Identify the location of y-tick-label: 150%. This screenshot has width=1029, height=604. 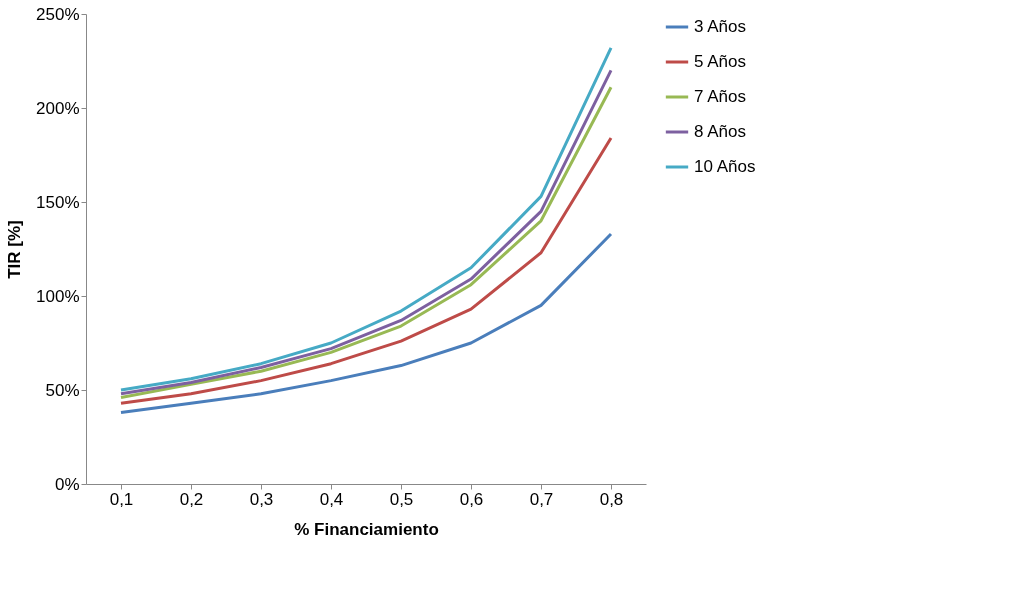
(58, 202).